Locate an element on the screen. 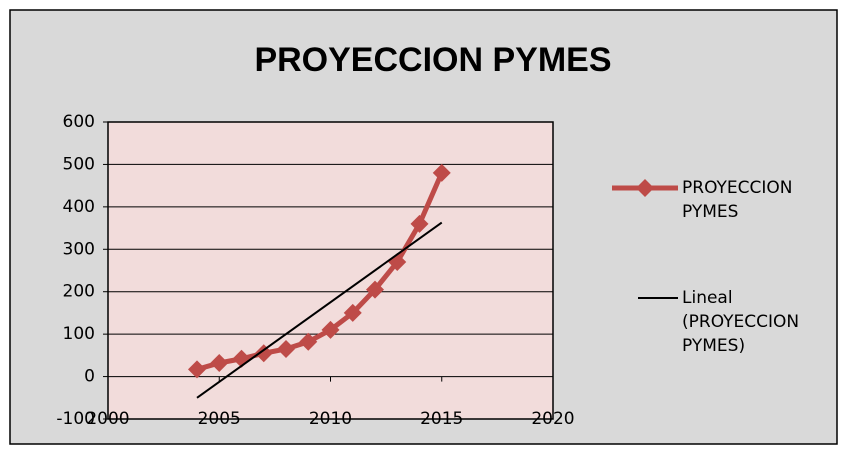 This screenshot has width=848, height=455. chart-title: PROYECCION PYMES is located at coordinates (432, 60).